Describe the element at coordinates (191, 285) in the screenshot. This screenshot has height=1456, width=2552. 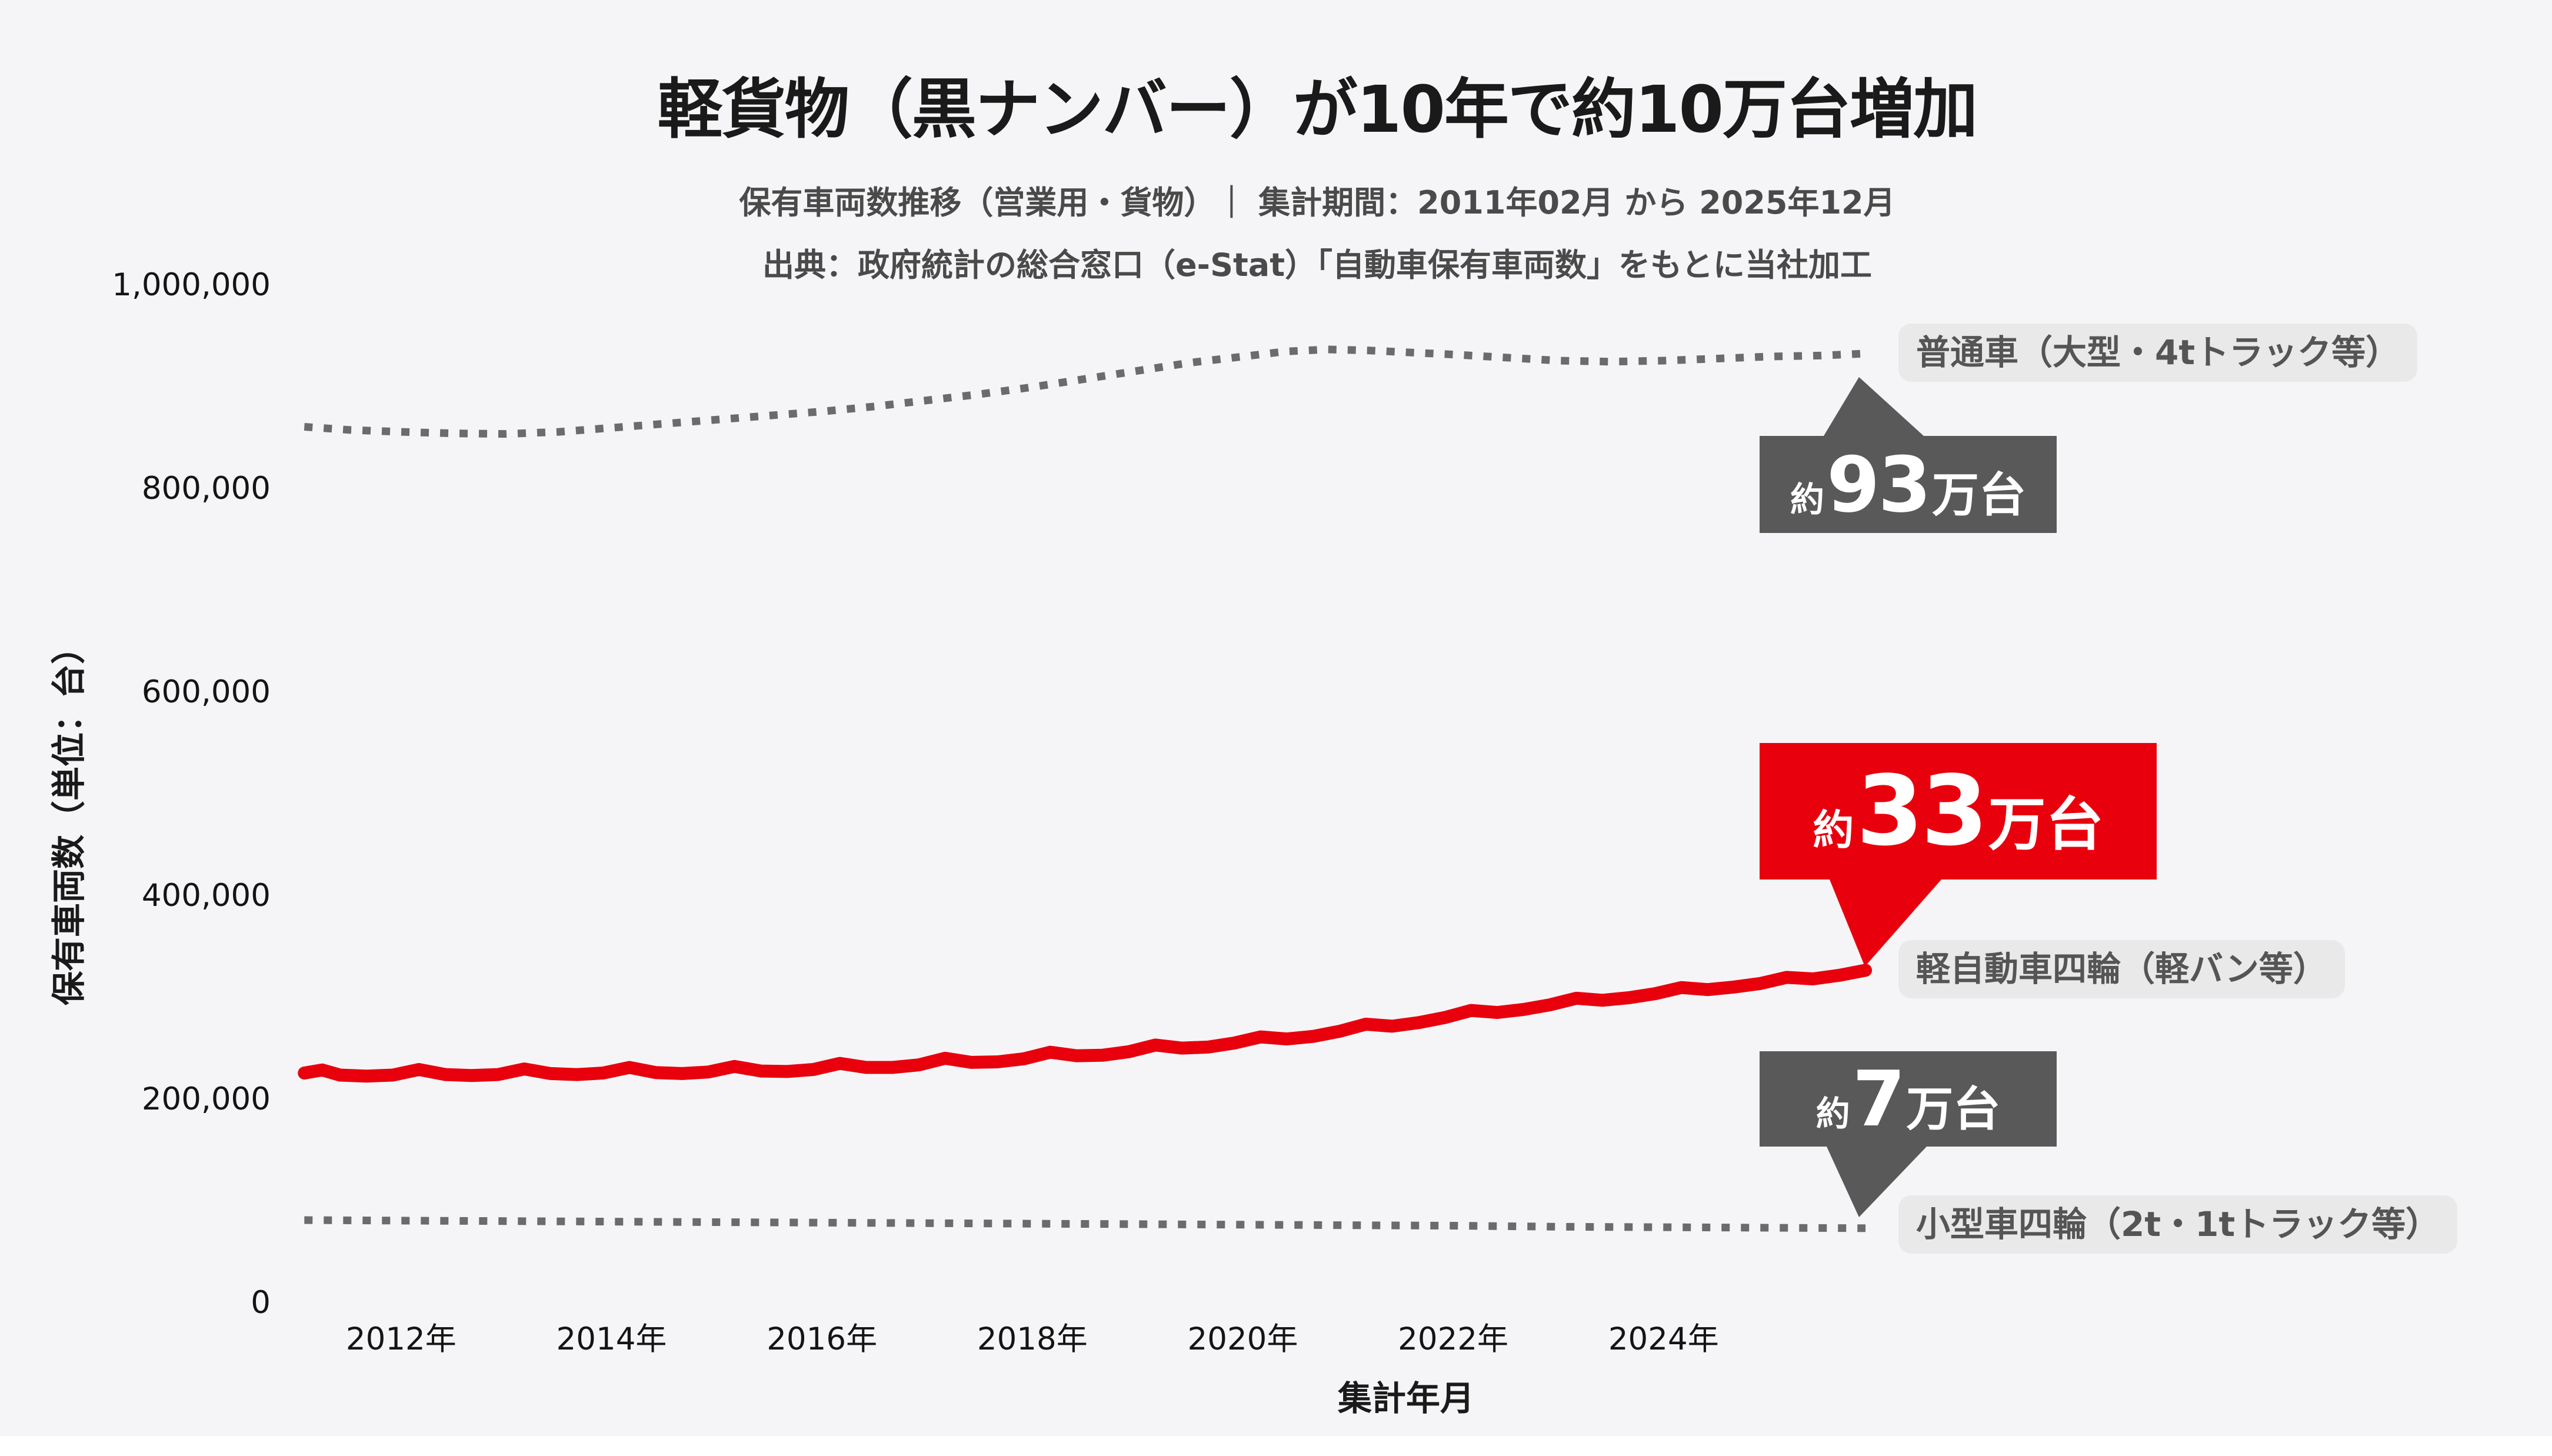
I see `y-tick-label: 1,000,000` at that location.